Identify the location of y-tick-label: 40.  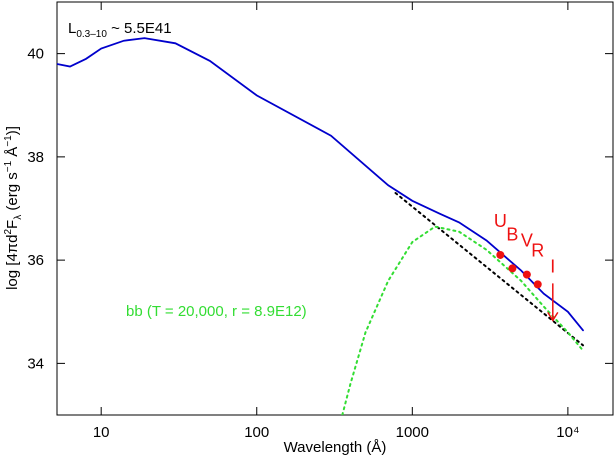
(35, 54).